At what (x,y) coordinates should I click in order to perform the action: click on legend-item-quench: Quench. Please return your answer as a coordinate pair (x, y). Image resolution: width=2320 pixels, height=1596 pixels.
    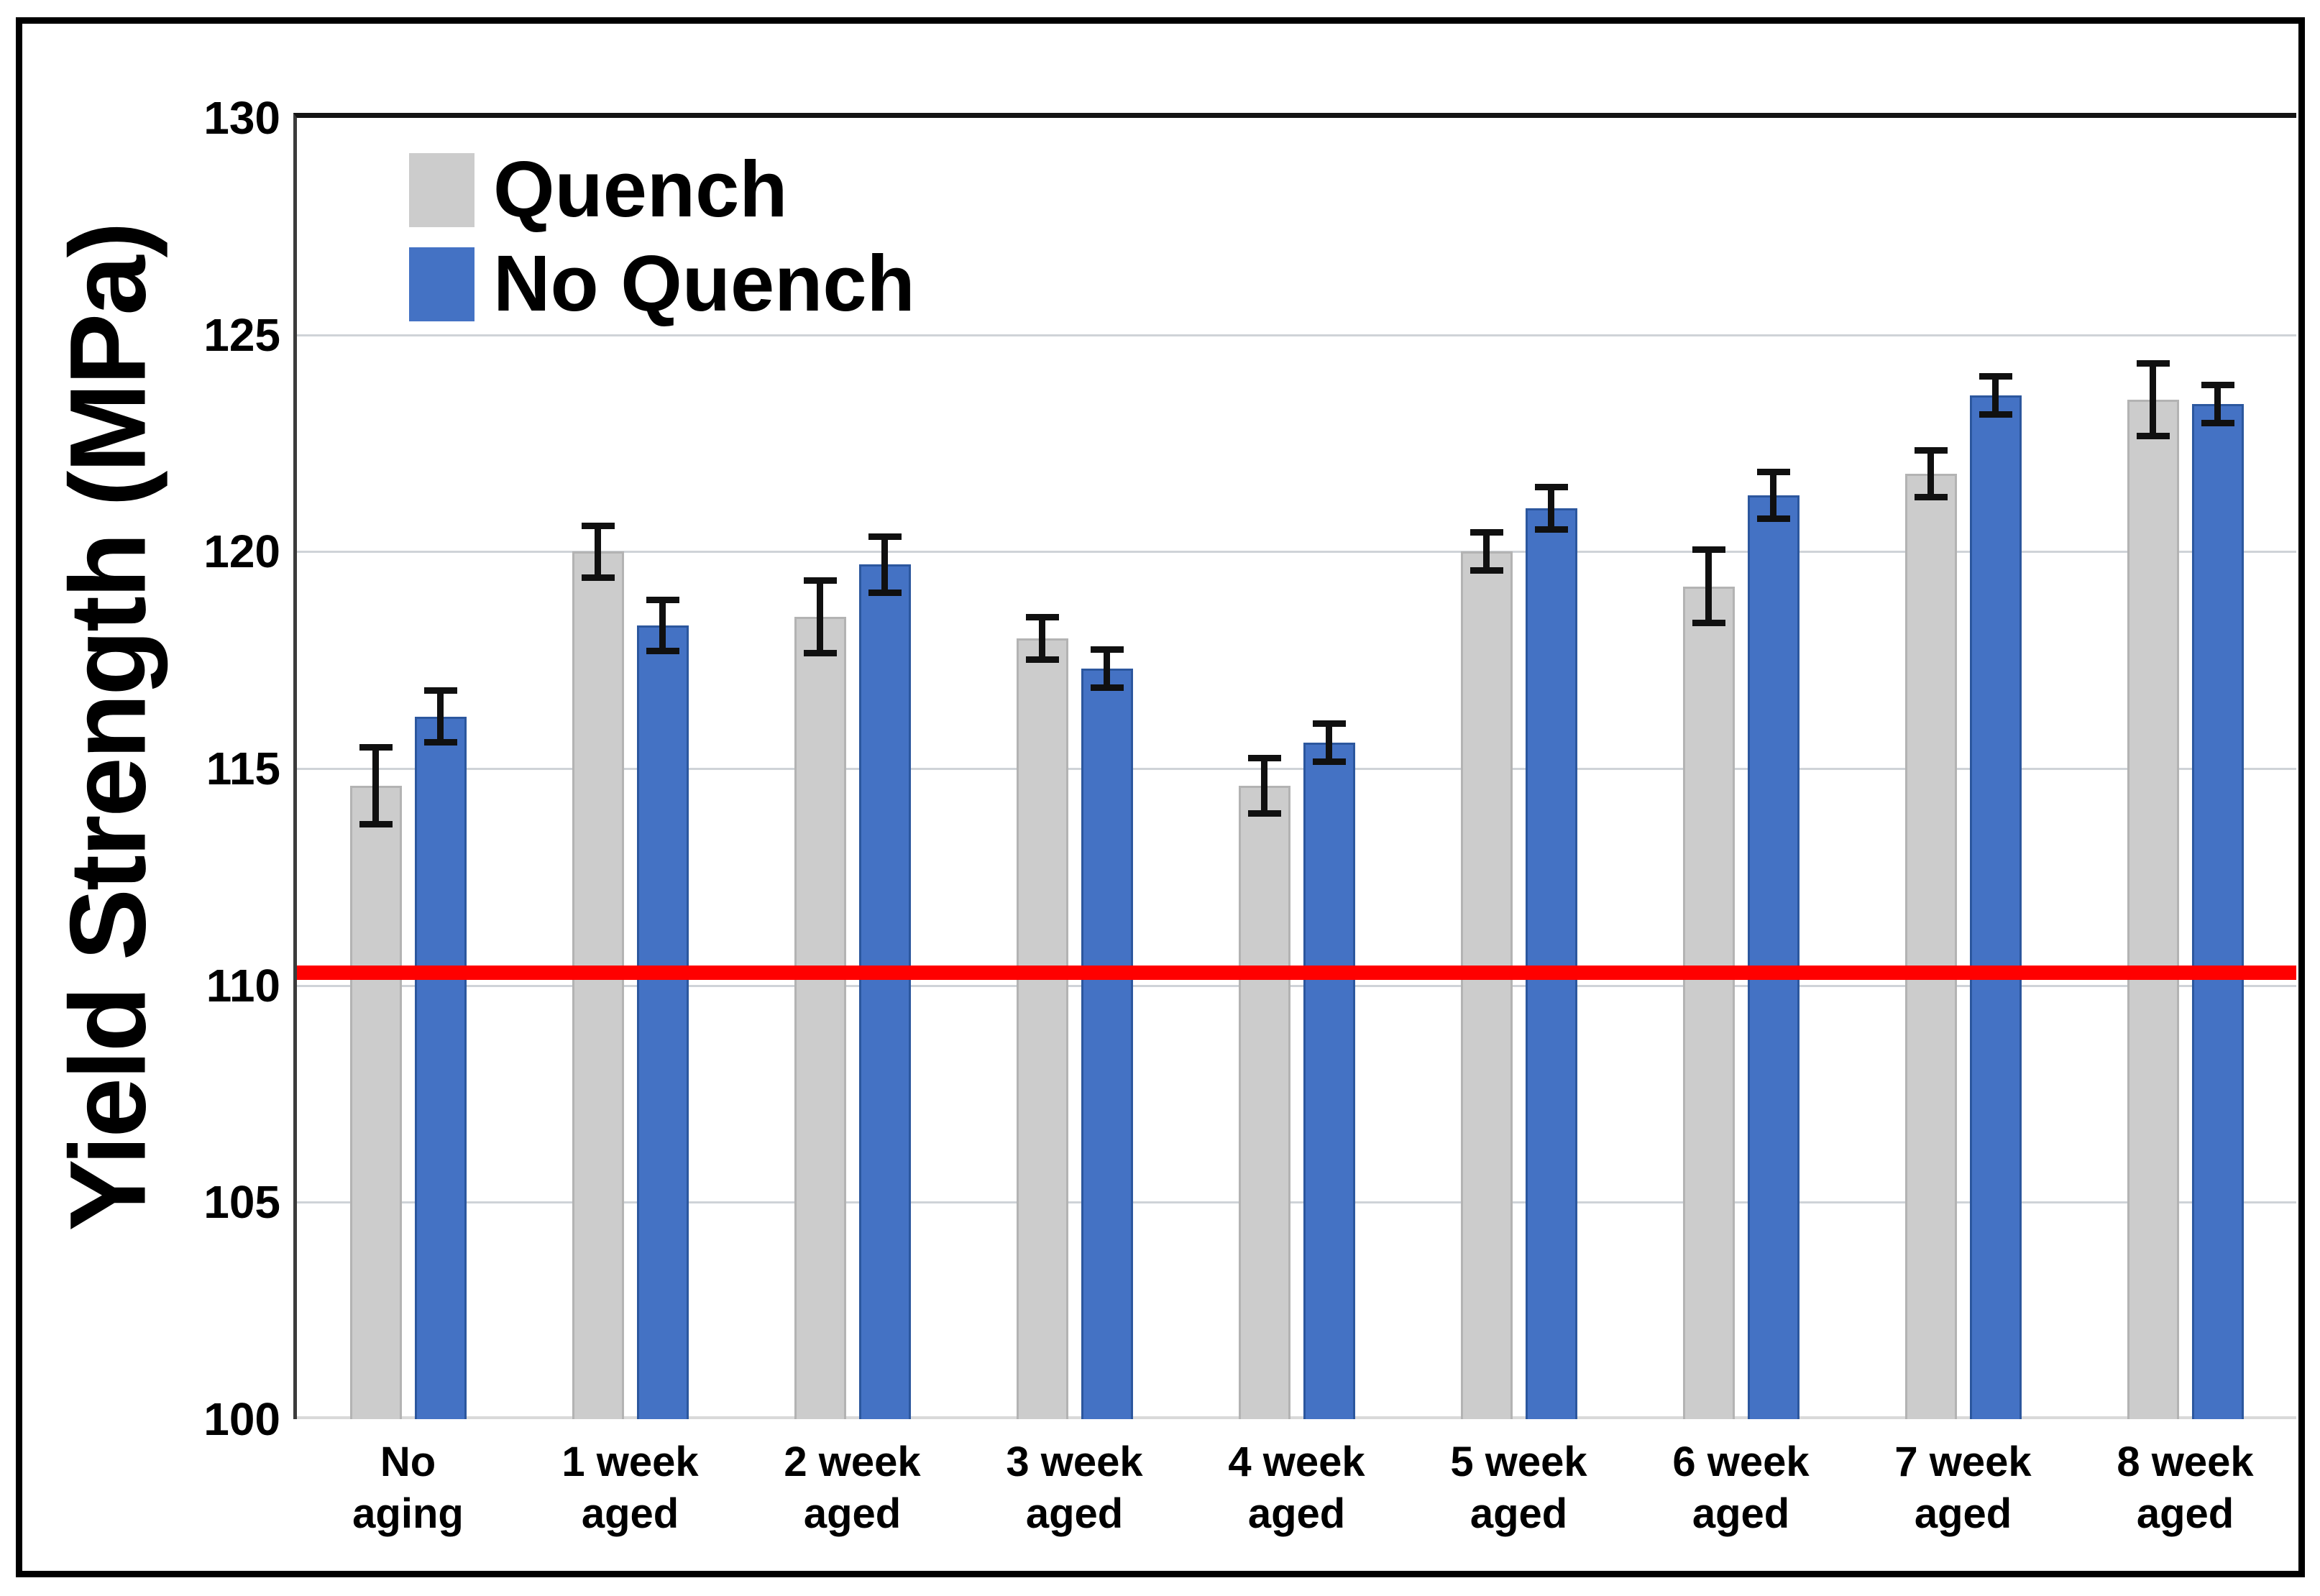
    Looking at the image, I should click on (662, 189).